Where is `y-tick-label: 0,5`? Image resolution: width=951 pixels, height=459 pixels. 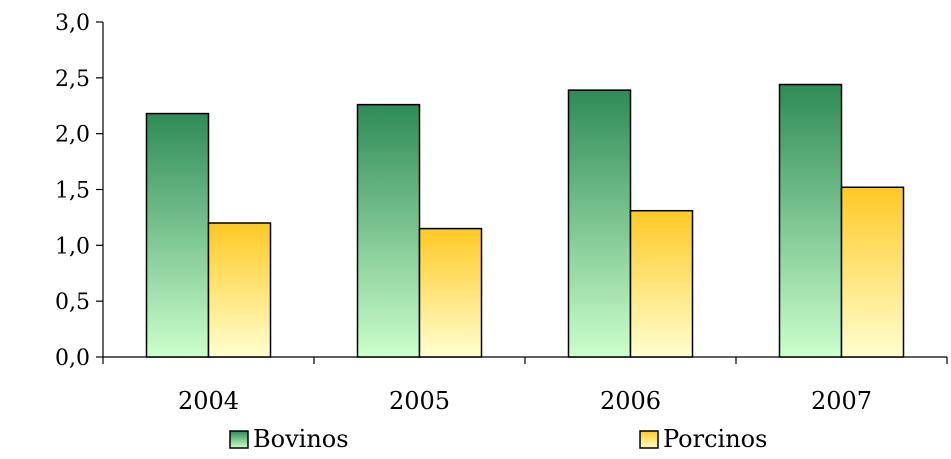 y-tick-label: 0,5 is located at coordinates (72, 302).